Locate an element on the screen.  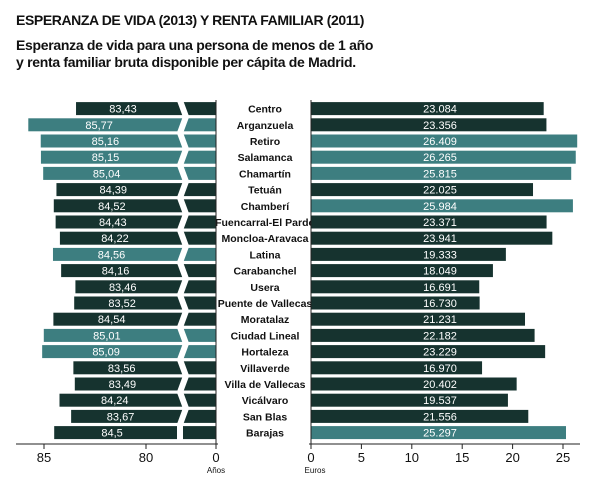
district-label: Salamanca is located at coordinates (265, 158).